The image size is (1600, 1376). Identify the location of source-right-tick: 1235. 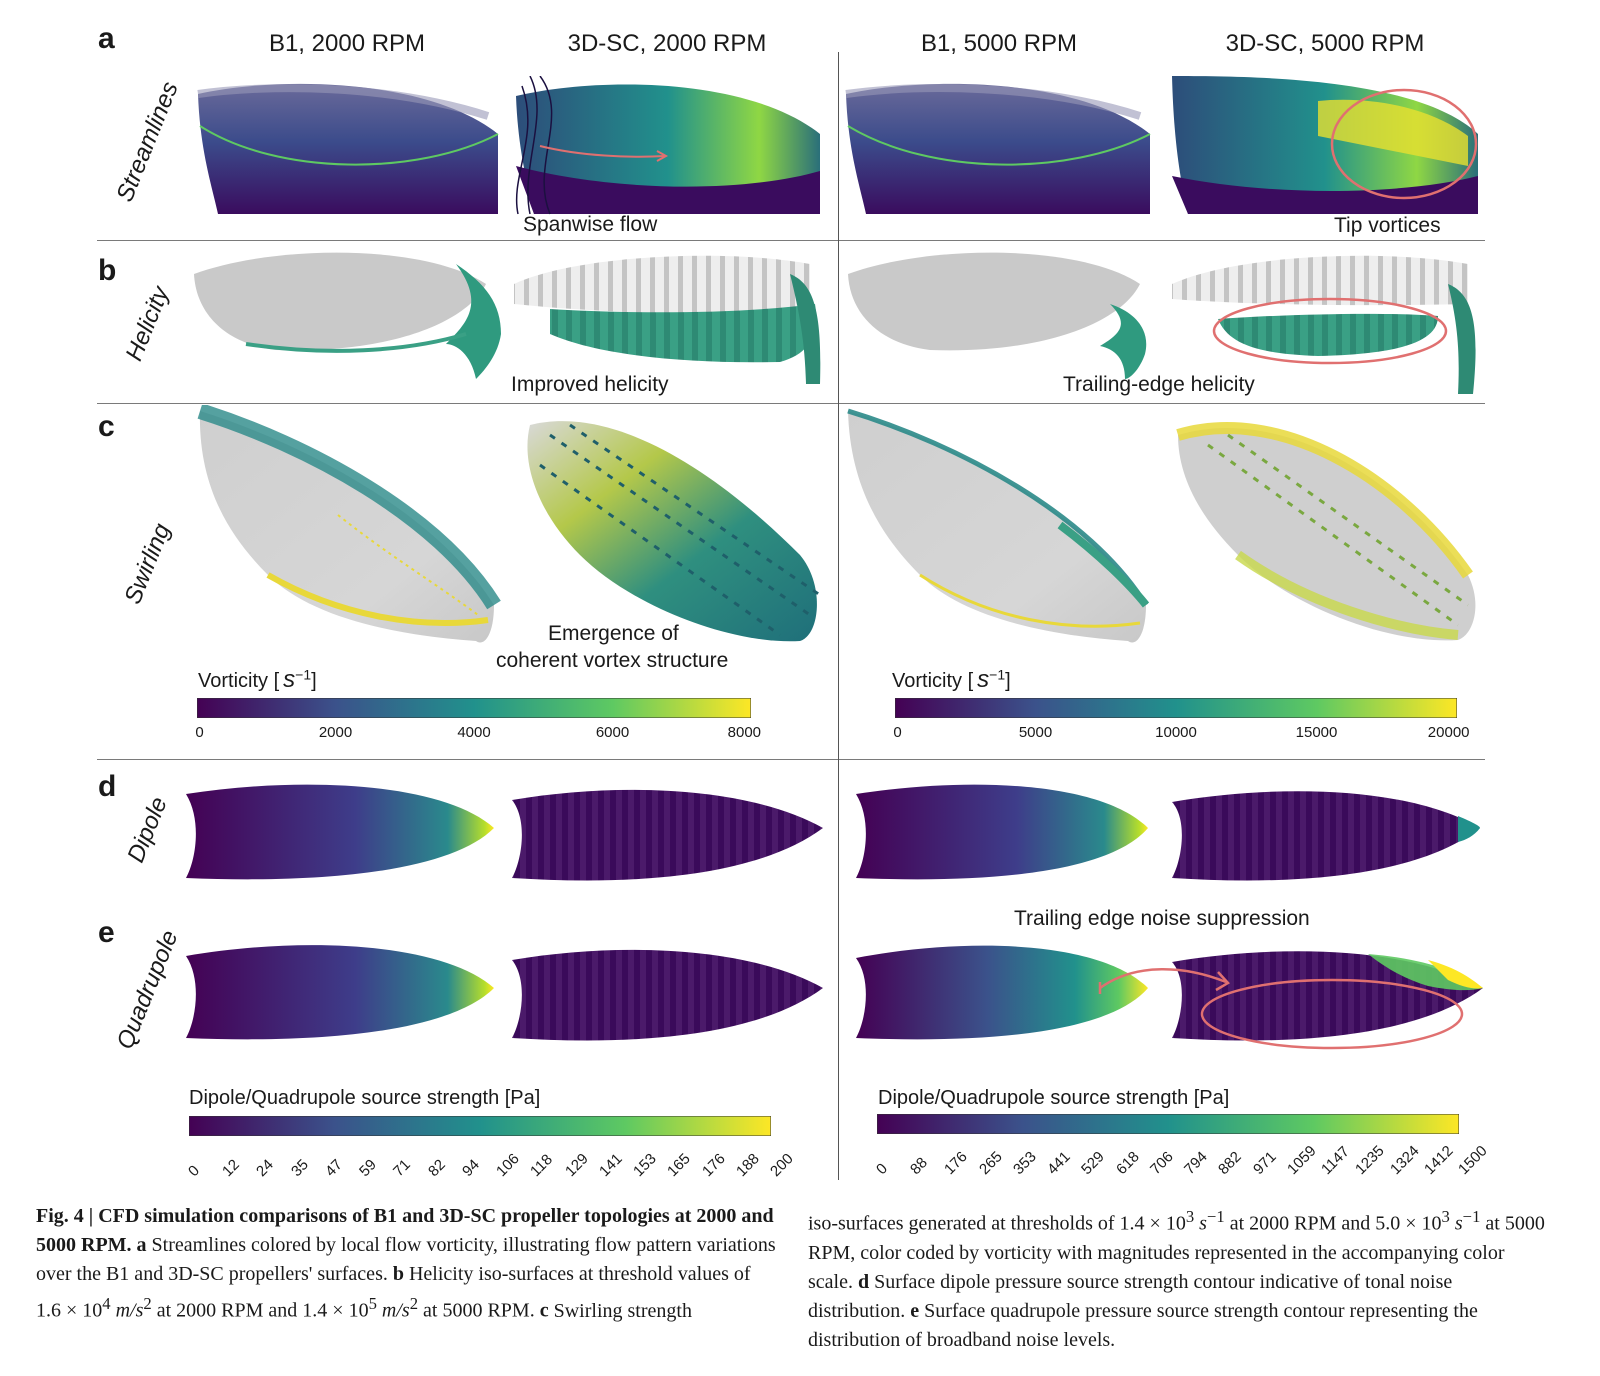
(1370, 1160).